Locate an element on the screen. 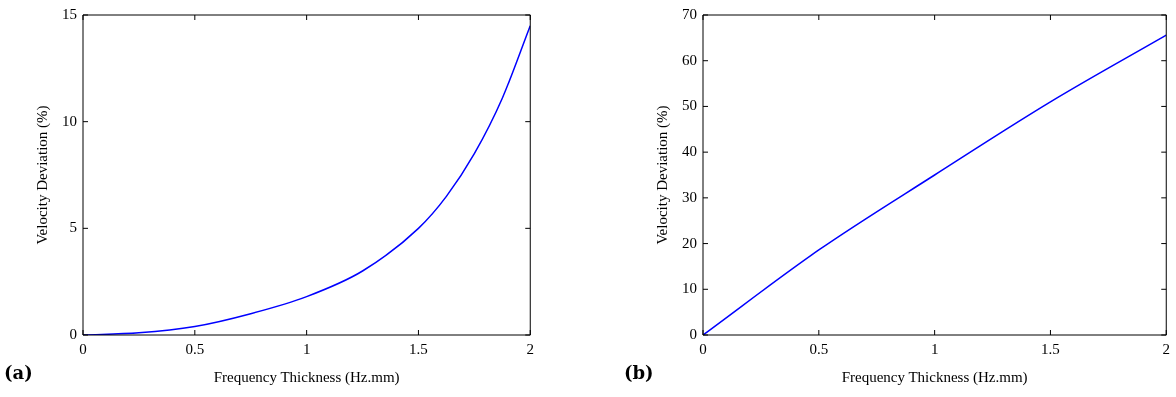 The height and width of the screenshot is (397, 1176). y-tick-label: 60 is located at coordinates (689, 59).